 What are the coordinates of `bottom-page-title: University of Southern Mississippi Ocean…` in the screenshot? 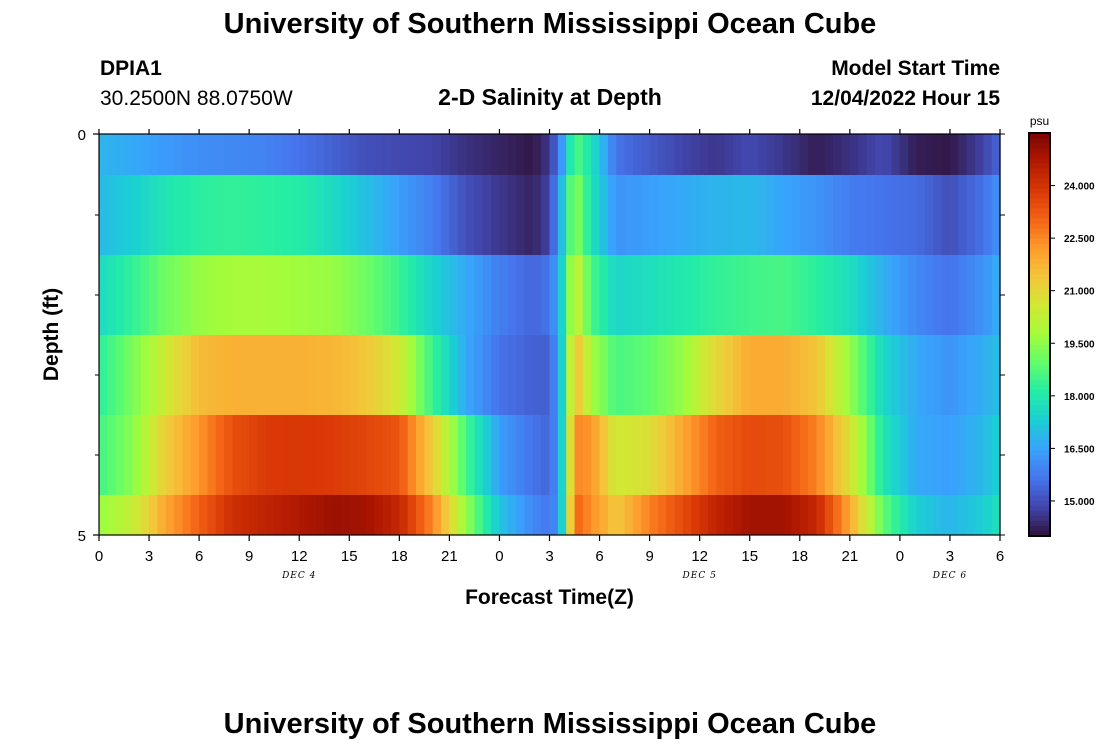 It's located at (550, 724).